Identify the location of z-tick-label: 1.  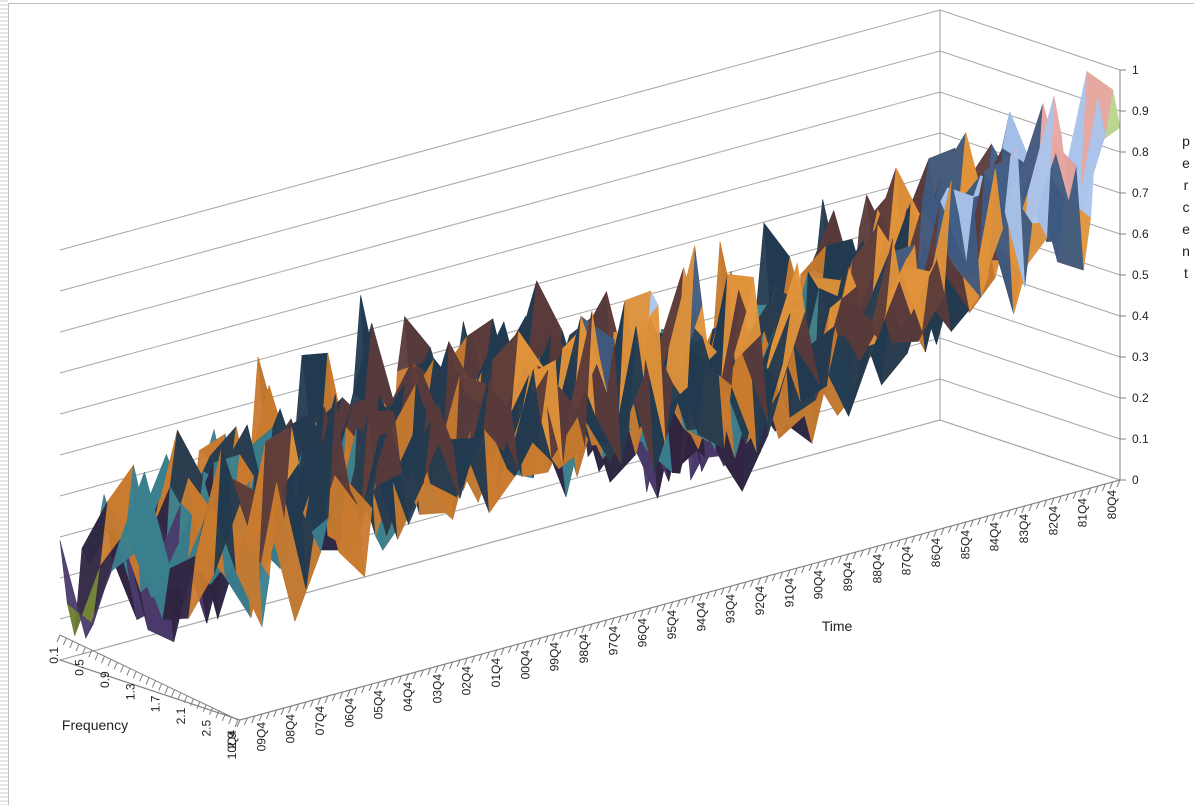
(1135, 70).